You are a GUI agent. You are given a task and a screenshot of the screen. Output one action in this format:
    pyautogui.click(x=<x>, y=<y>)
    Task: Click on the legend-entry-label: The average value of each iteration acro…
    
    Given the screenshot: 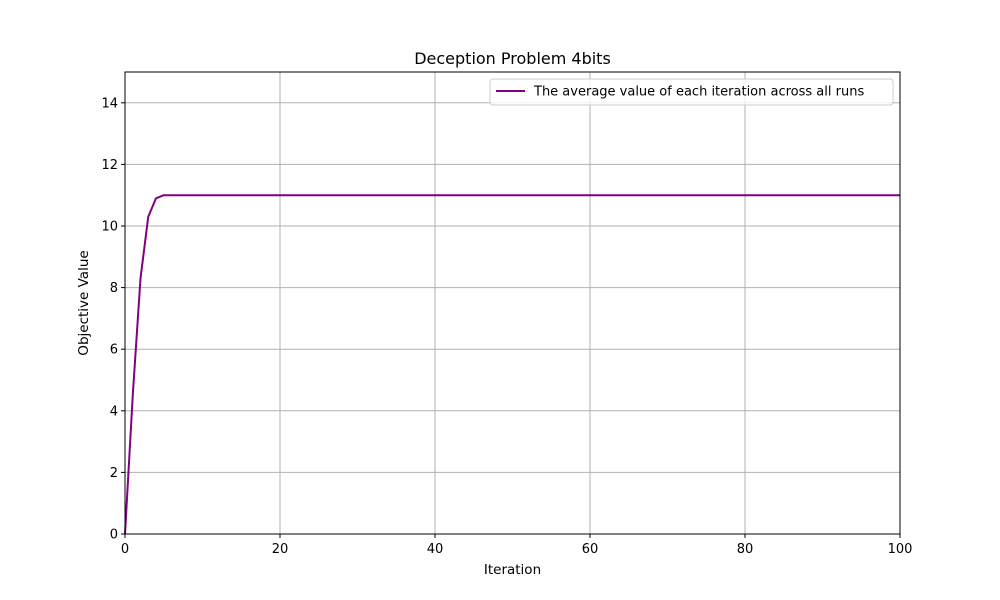 What is the action you would take?
    pyautogui.click(x=698, y=92)
    